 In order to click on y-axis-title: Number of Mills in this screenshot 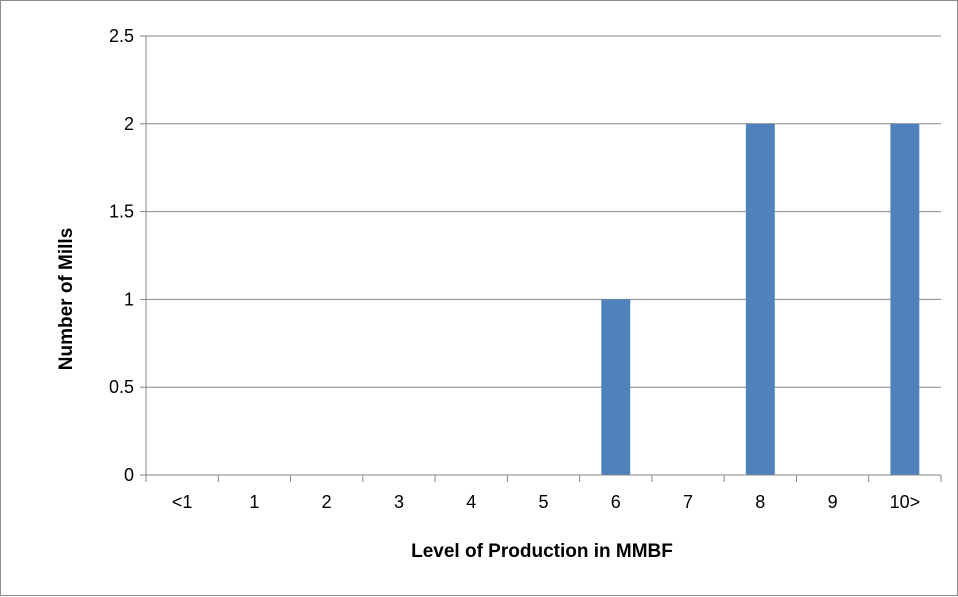, I will do `click(66, 299)`.